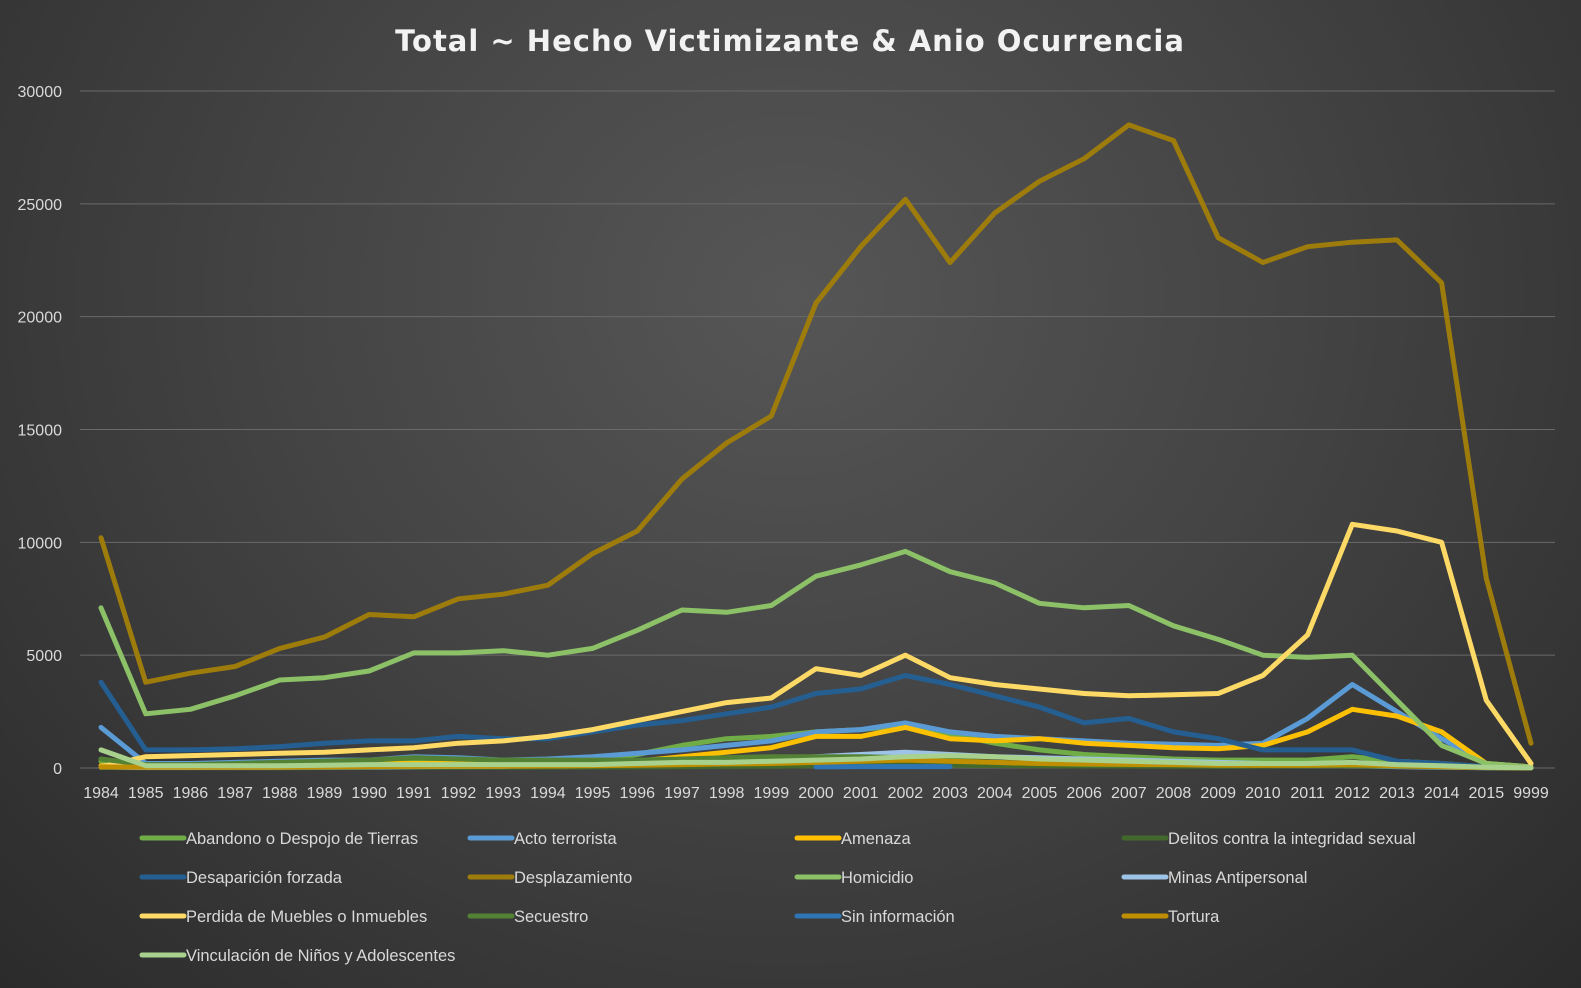 This screenshot has height=988, width=1581. What do you see at coordinates (1218, 793) in the screenshot?
I see `x-tick-label: 2009` at bounding box center [1218, 793].